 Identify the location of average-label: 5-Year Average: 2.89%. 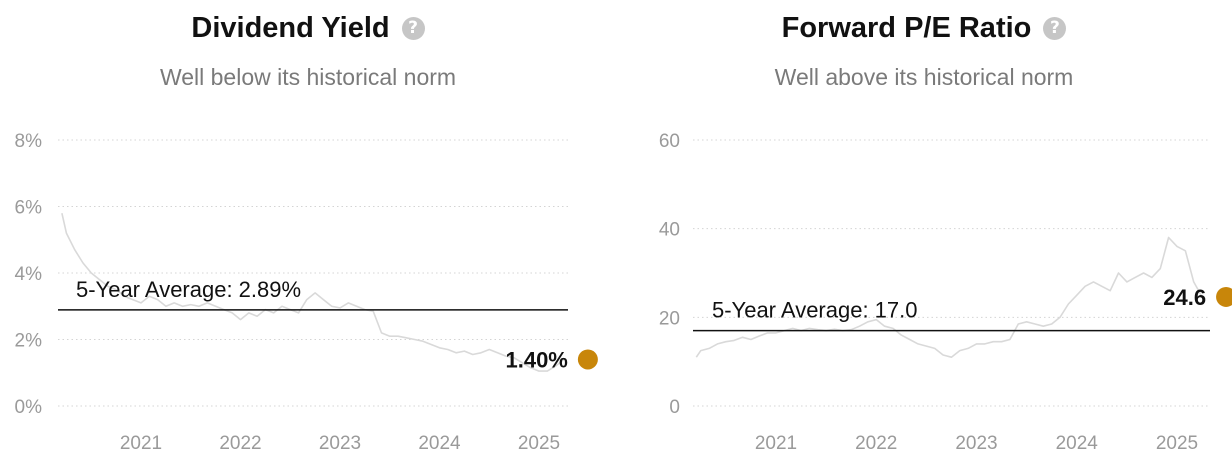
(188, 289).